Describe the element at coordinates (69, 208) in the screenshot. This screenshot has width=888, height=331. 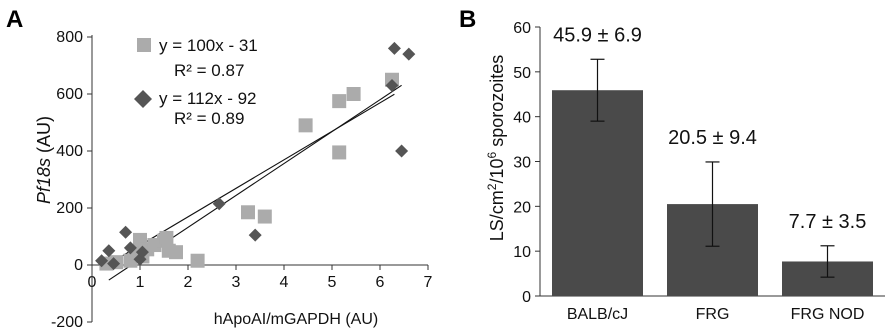
I see `y-tick-label: 200` at that location.